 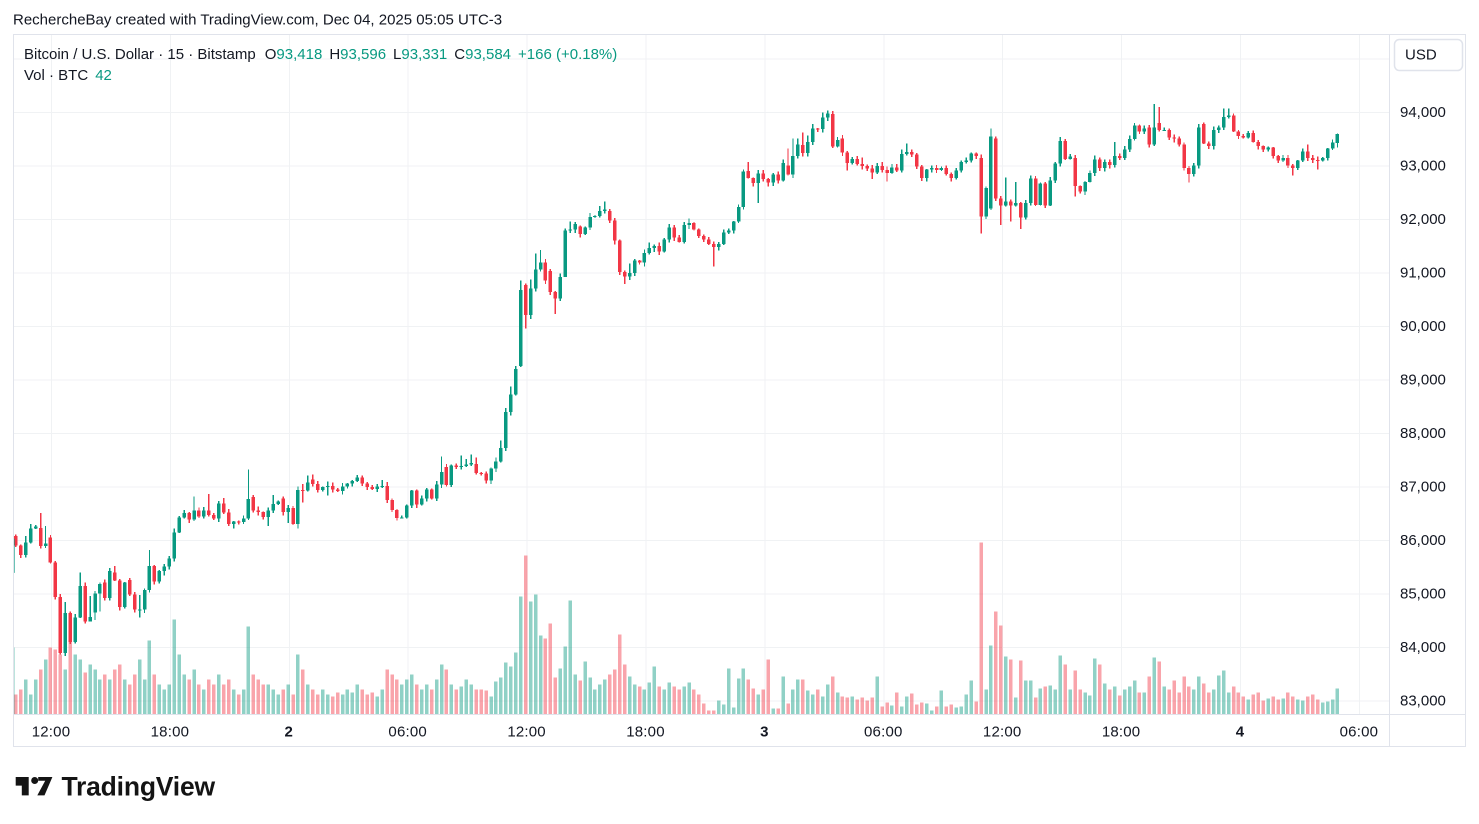 I want to click on svg-text: 94,000, so click(x=1423, y=112).